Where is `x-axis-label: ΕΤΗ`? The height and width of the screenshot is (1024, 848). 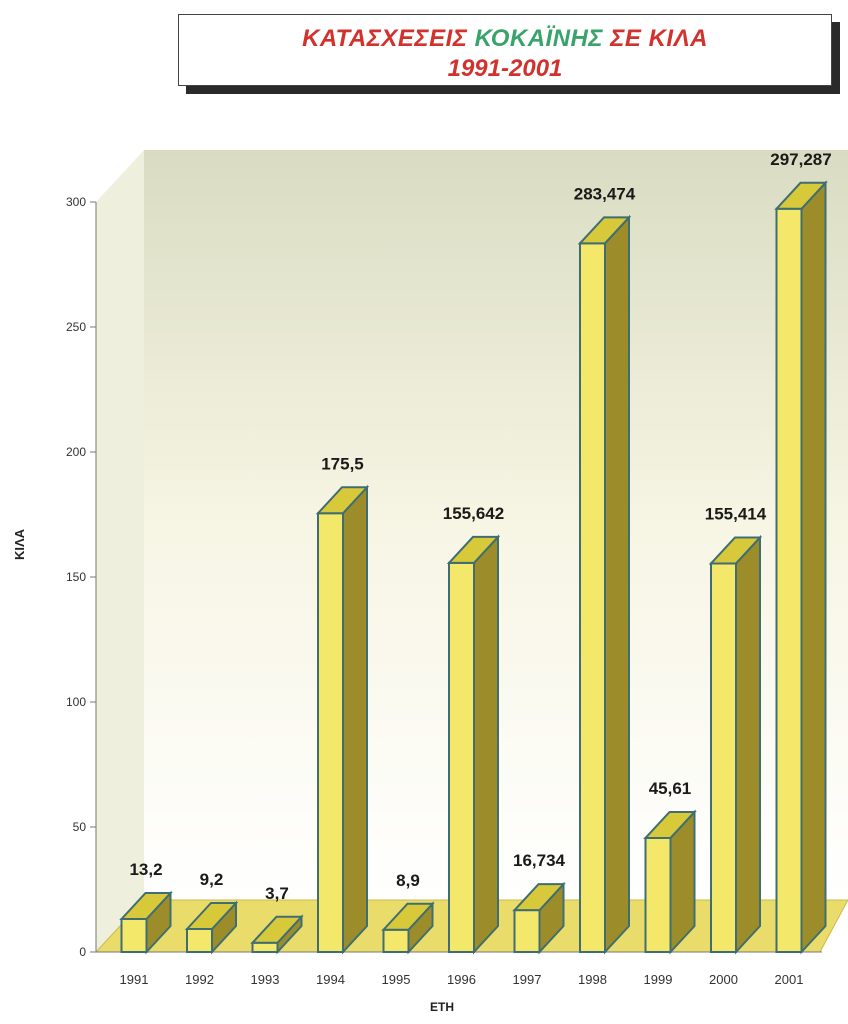
x-axis-label: ΕΤΗ is located at coordinates (442, 1007).